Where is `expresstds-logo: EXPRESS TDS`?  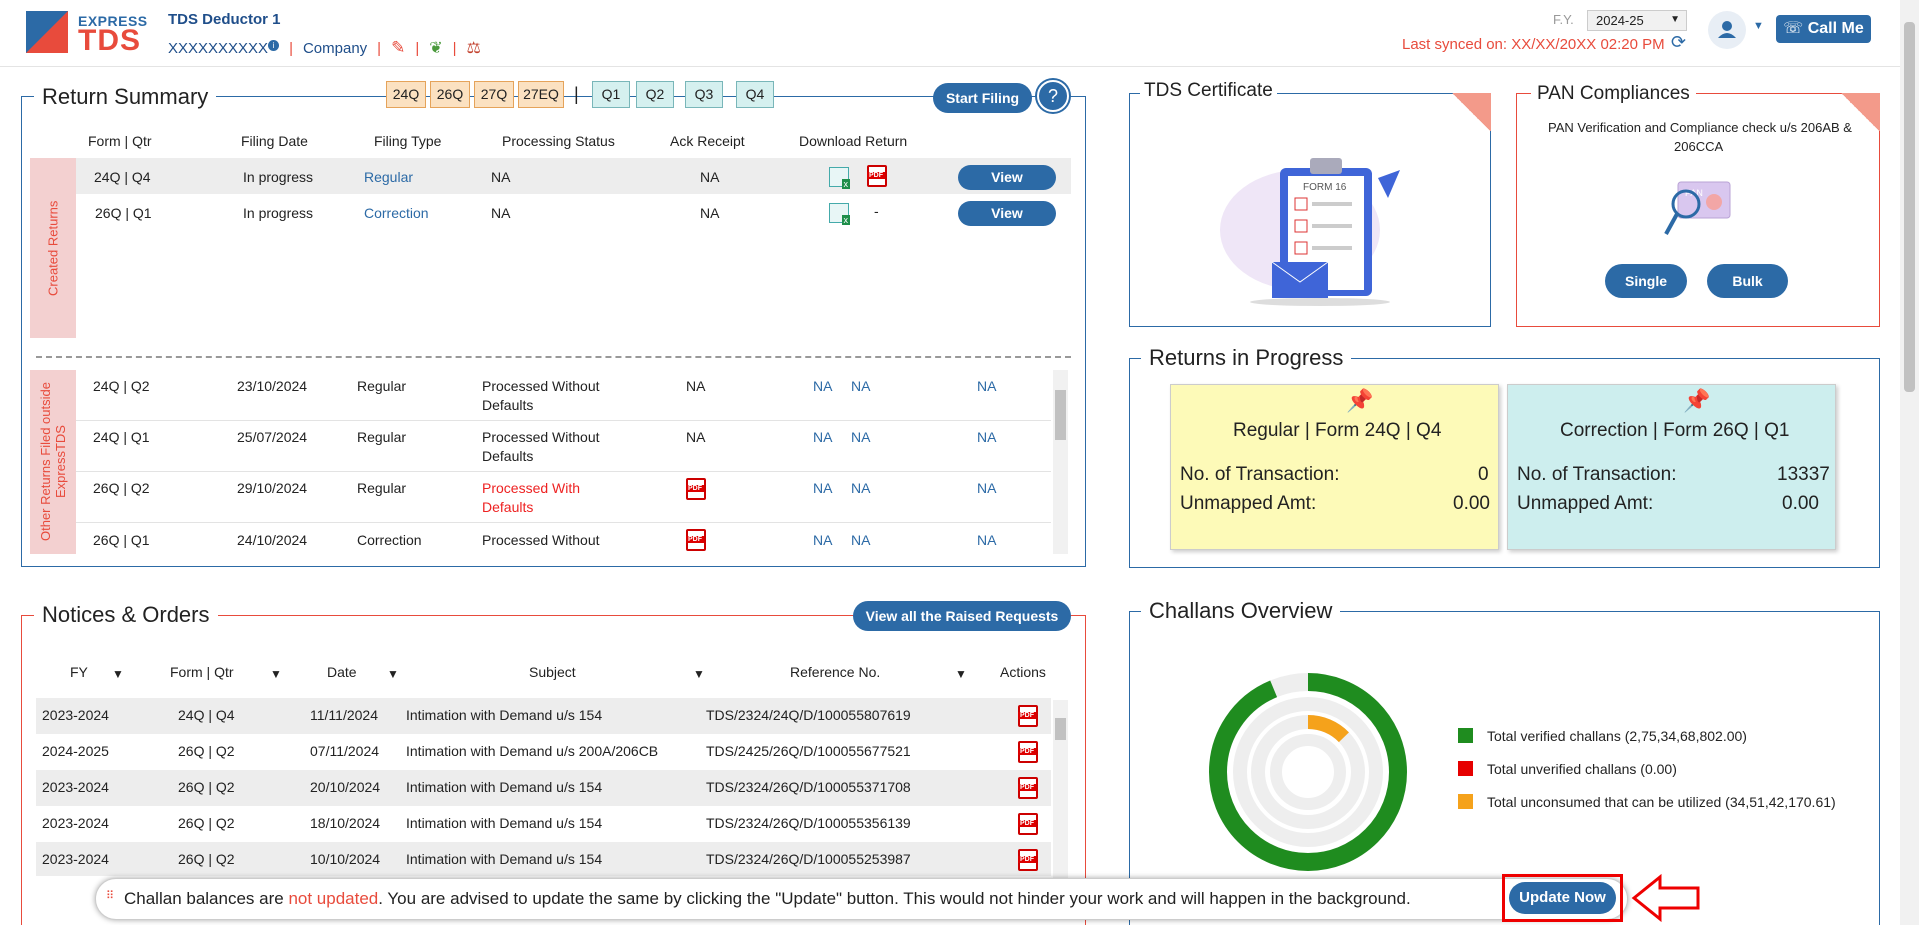
expresstds-logo: EXPRESS TDS is located at coordinates (86, 34).